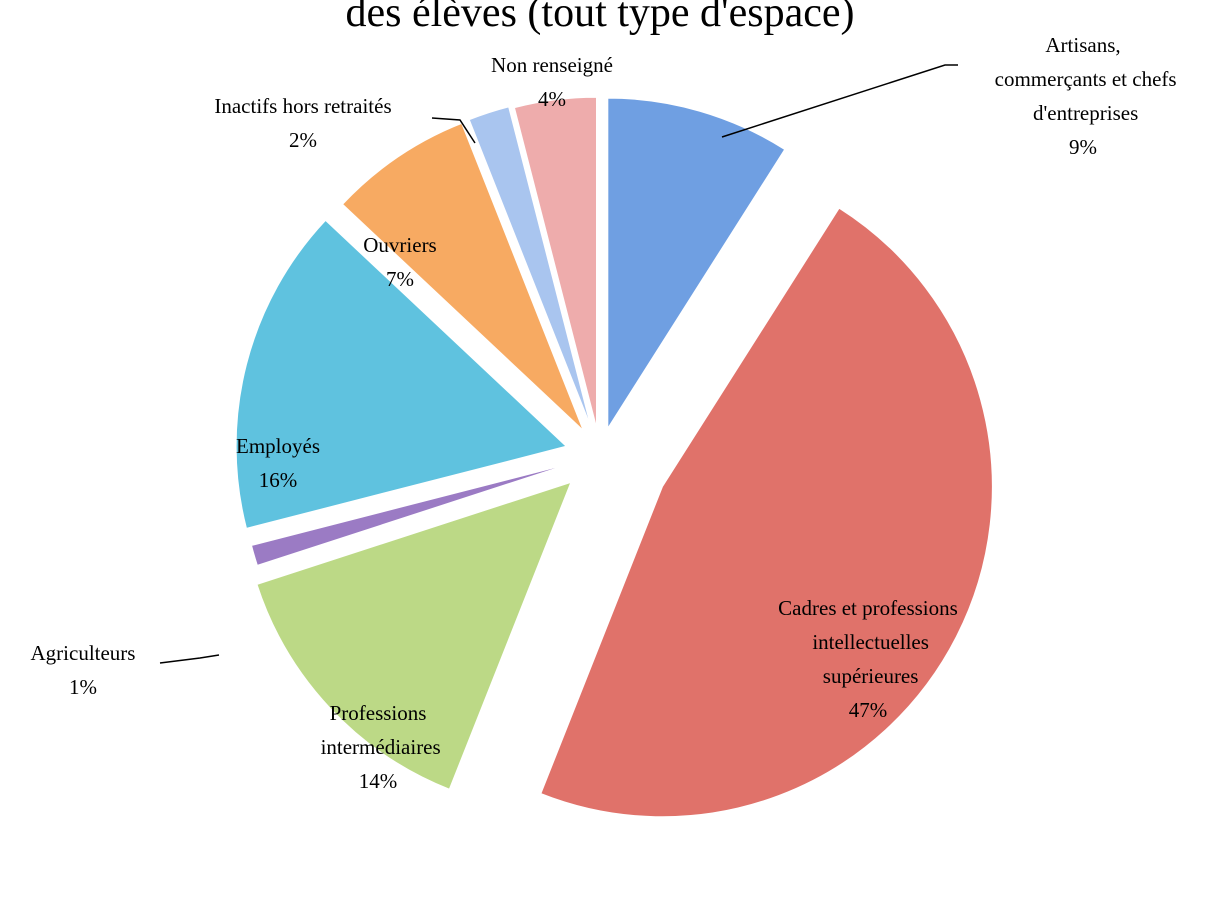  I want to click on slice-label: Ouvriers, so click(399, 245).